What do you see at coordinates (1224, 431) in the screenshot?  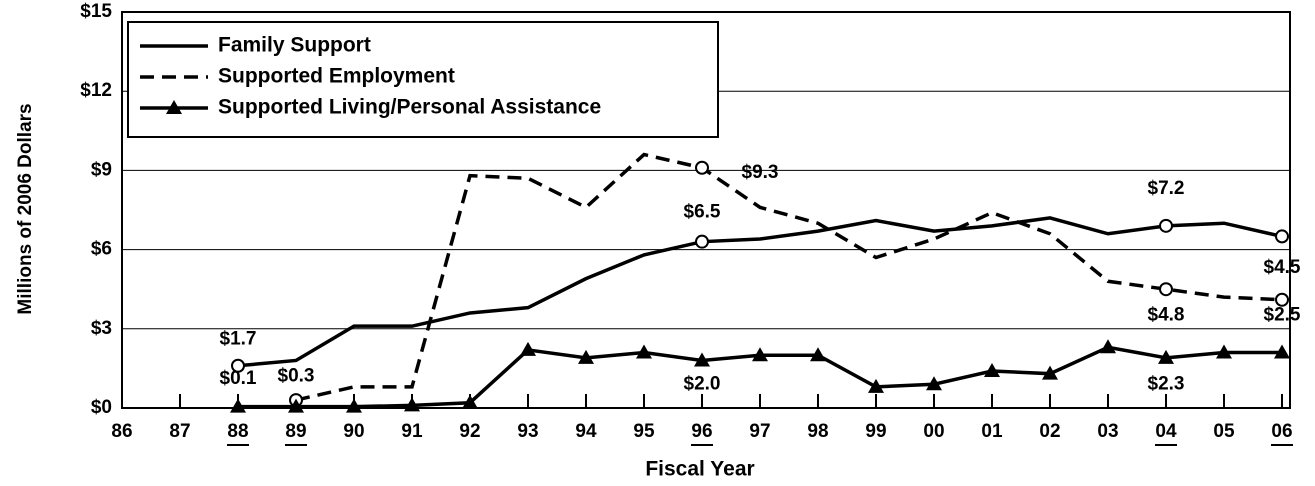 I see `x-tick-label: 05` at bounding box center [1224, 431].